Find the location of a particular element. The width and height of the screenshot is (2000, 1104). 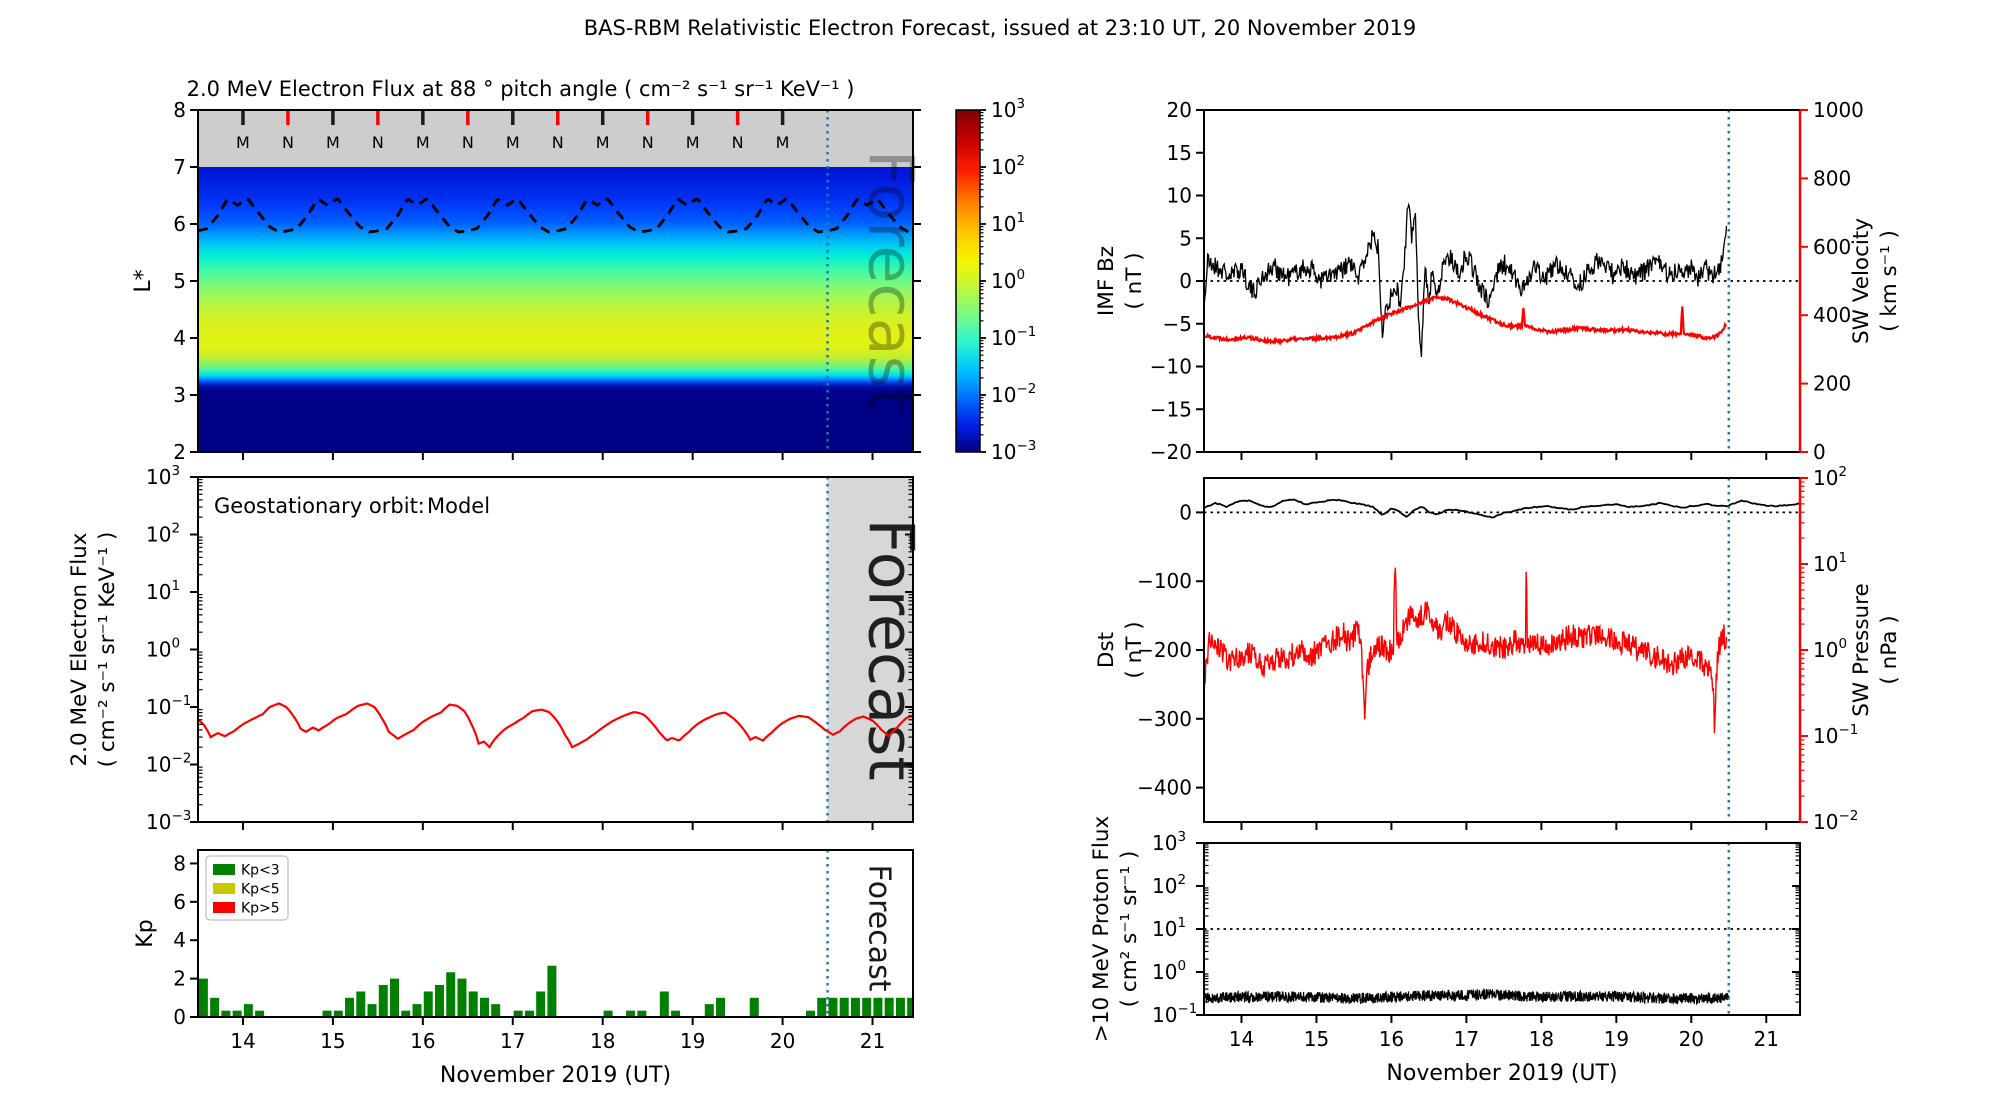

svg-text: 400 is located at coordinates (1832, 315).